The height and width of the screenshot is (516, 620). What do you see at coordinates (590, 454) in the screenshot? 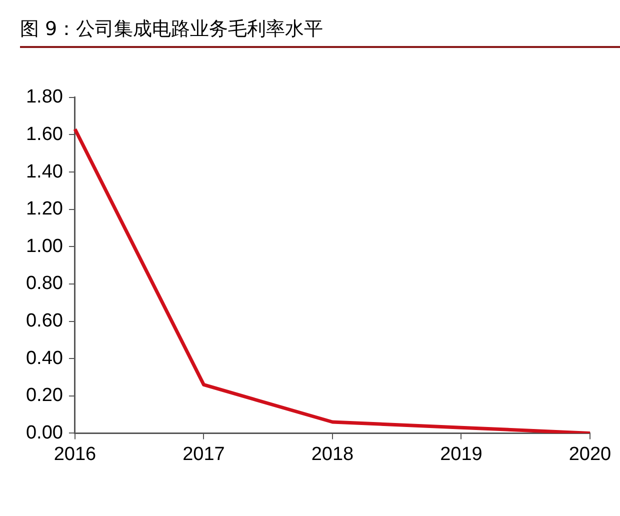
I see `x-tick-label: 2020` at bounding box center [590, 454].